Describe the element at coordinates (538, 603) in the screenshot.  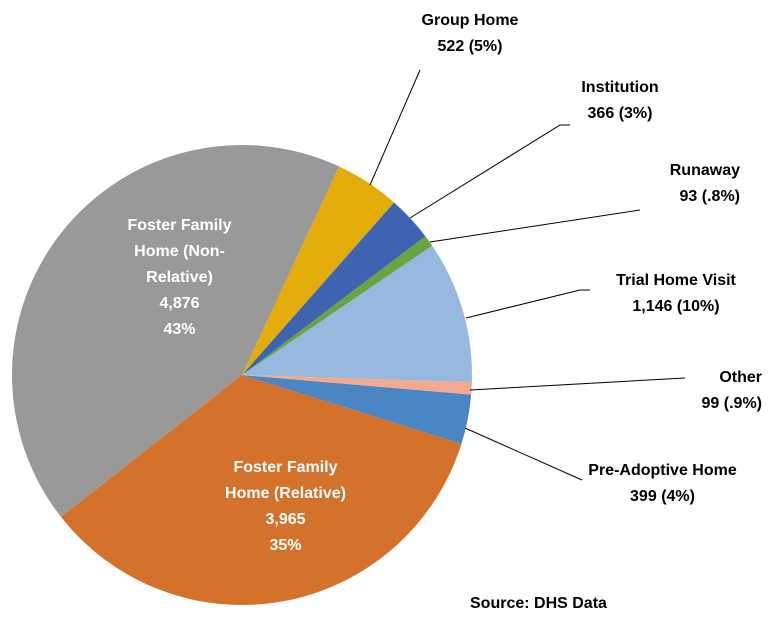
I see `source-note: Source: DHS Data` at that location.